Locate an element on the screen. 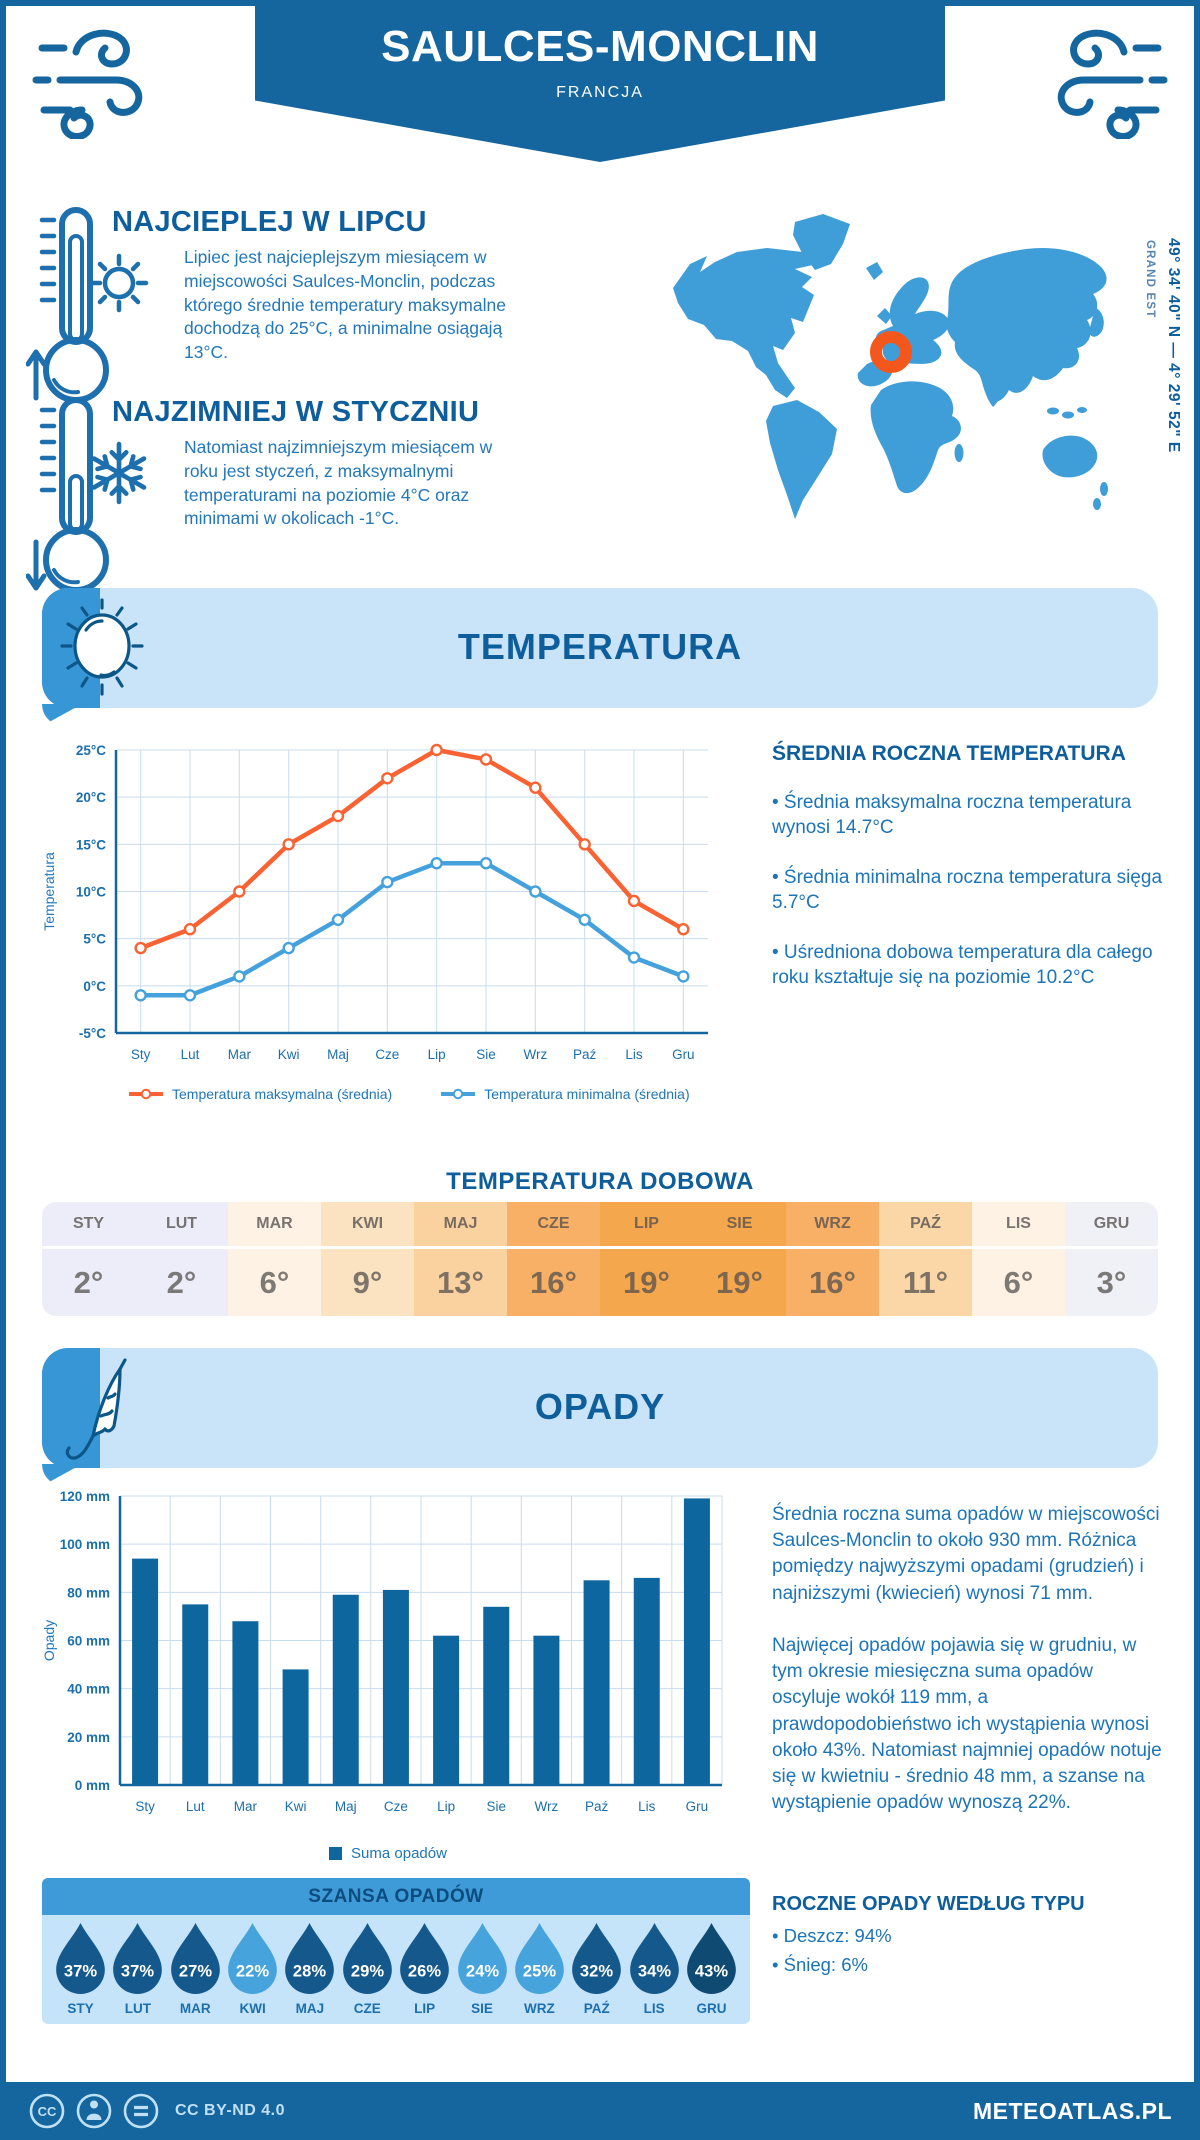  daily-temp-column-PAŹ: PAŹ 11° is located at coordinates (925, 1259).